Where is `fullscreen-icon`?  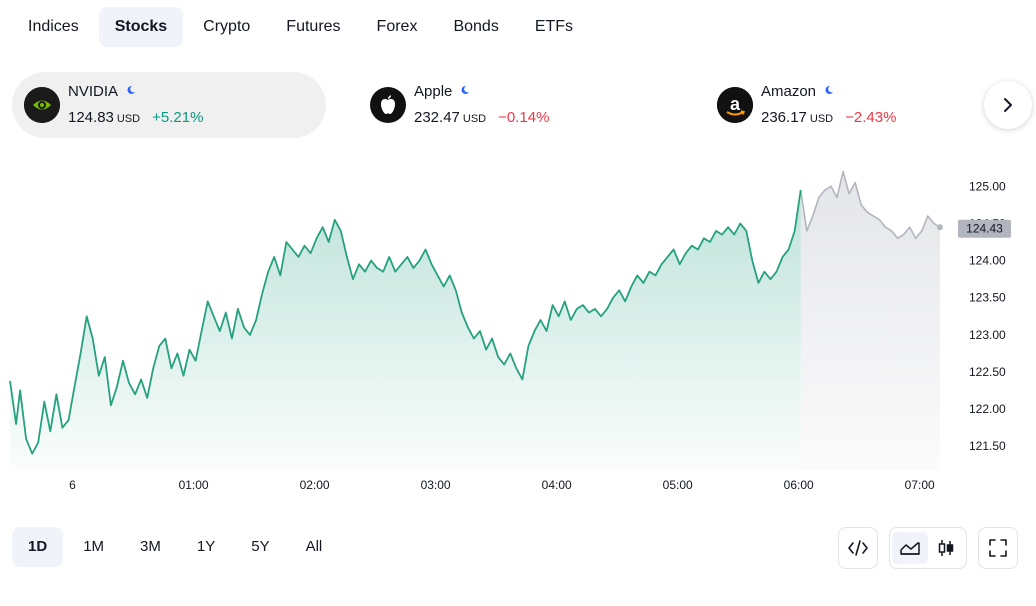 fullscreen-icon is located at coordinates (998, 548).